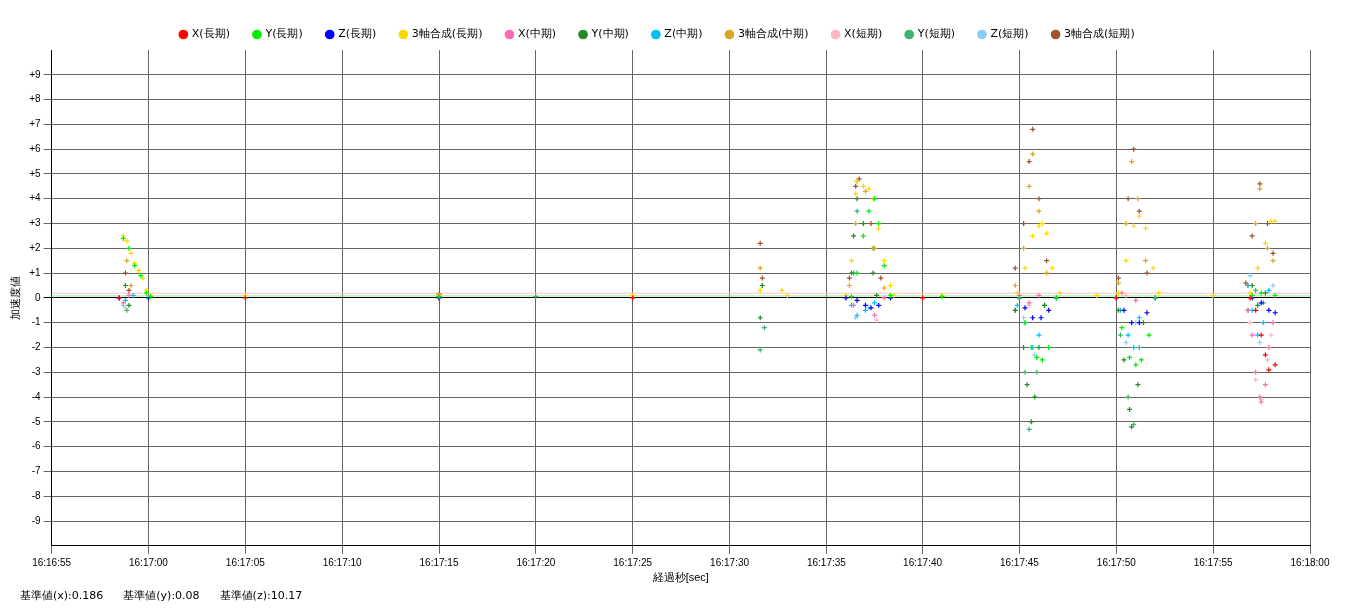 This screenshot has height=610, width=1350. What do you see at coordinates (1009, 34) in the screenshot?
I see `legend-label: Z(短期)` at bounding box center [1009, 34].